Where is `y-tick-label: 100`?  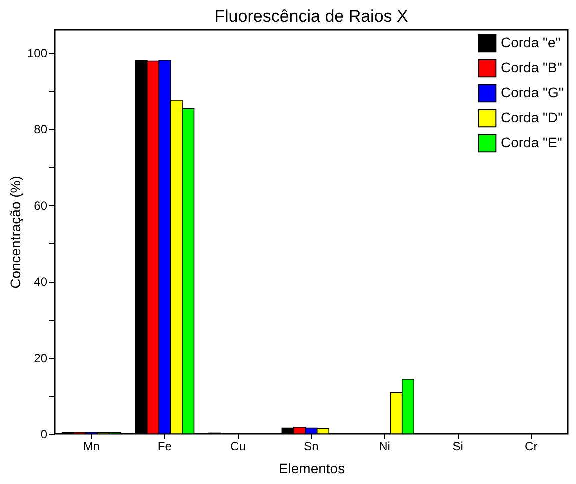 y-tick-label: 100 is located at coordinates (37, 53).